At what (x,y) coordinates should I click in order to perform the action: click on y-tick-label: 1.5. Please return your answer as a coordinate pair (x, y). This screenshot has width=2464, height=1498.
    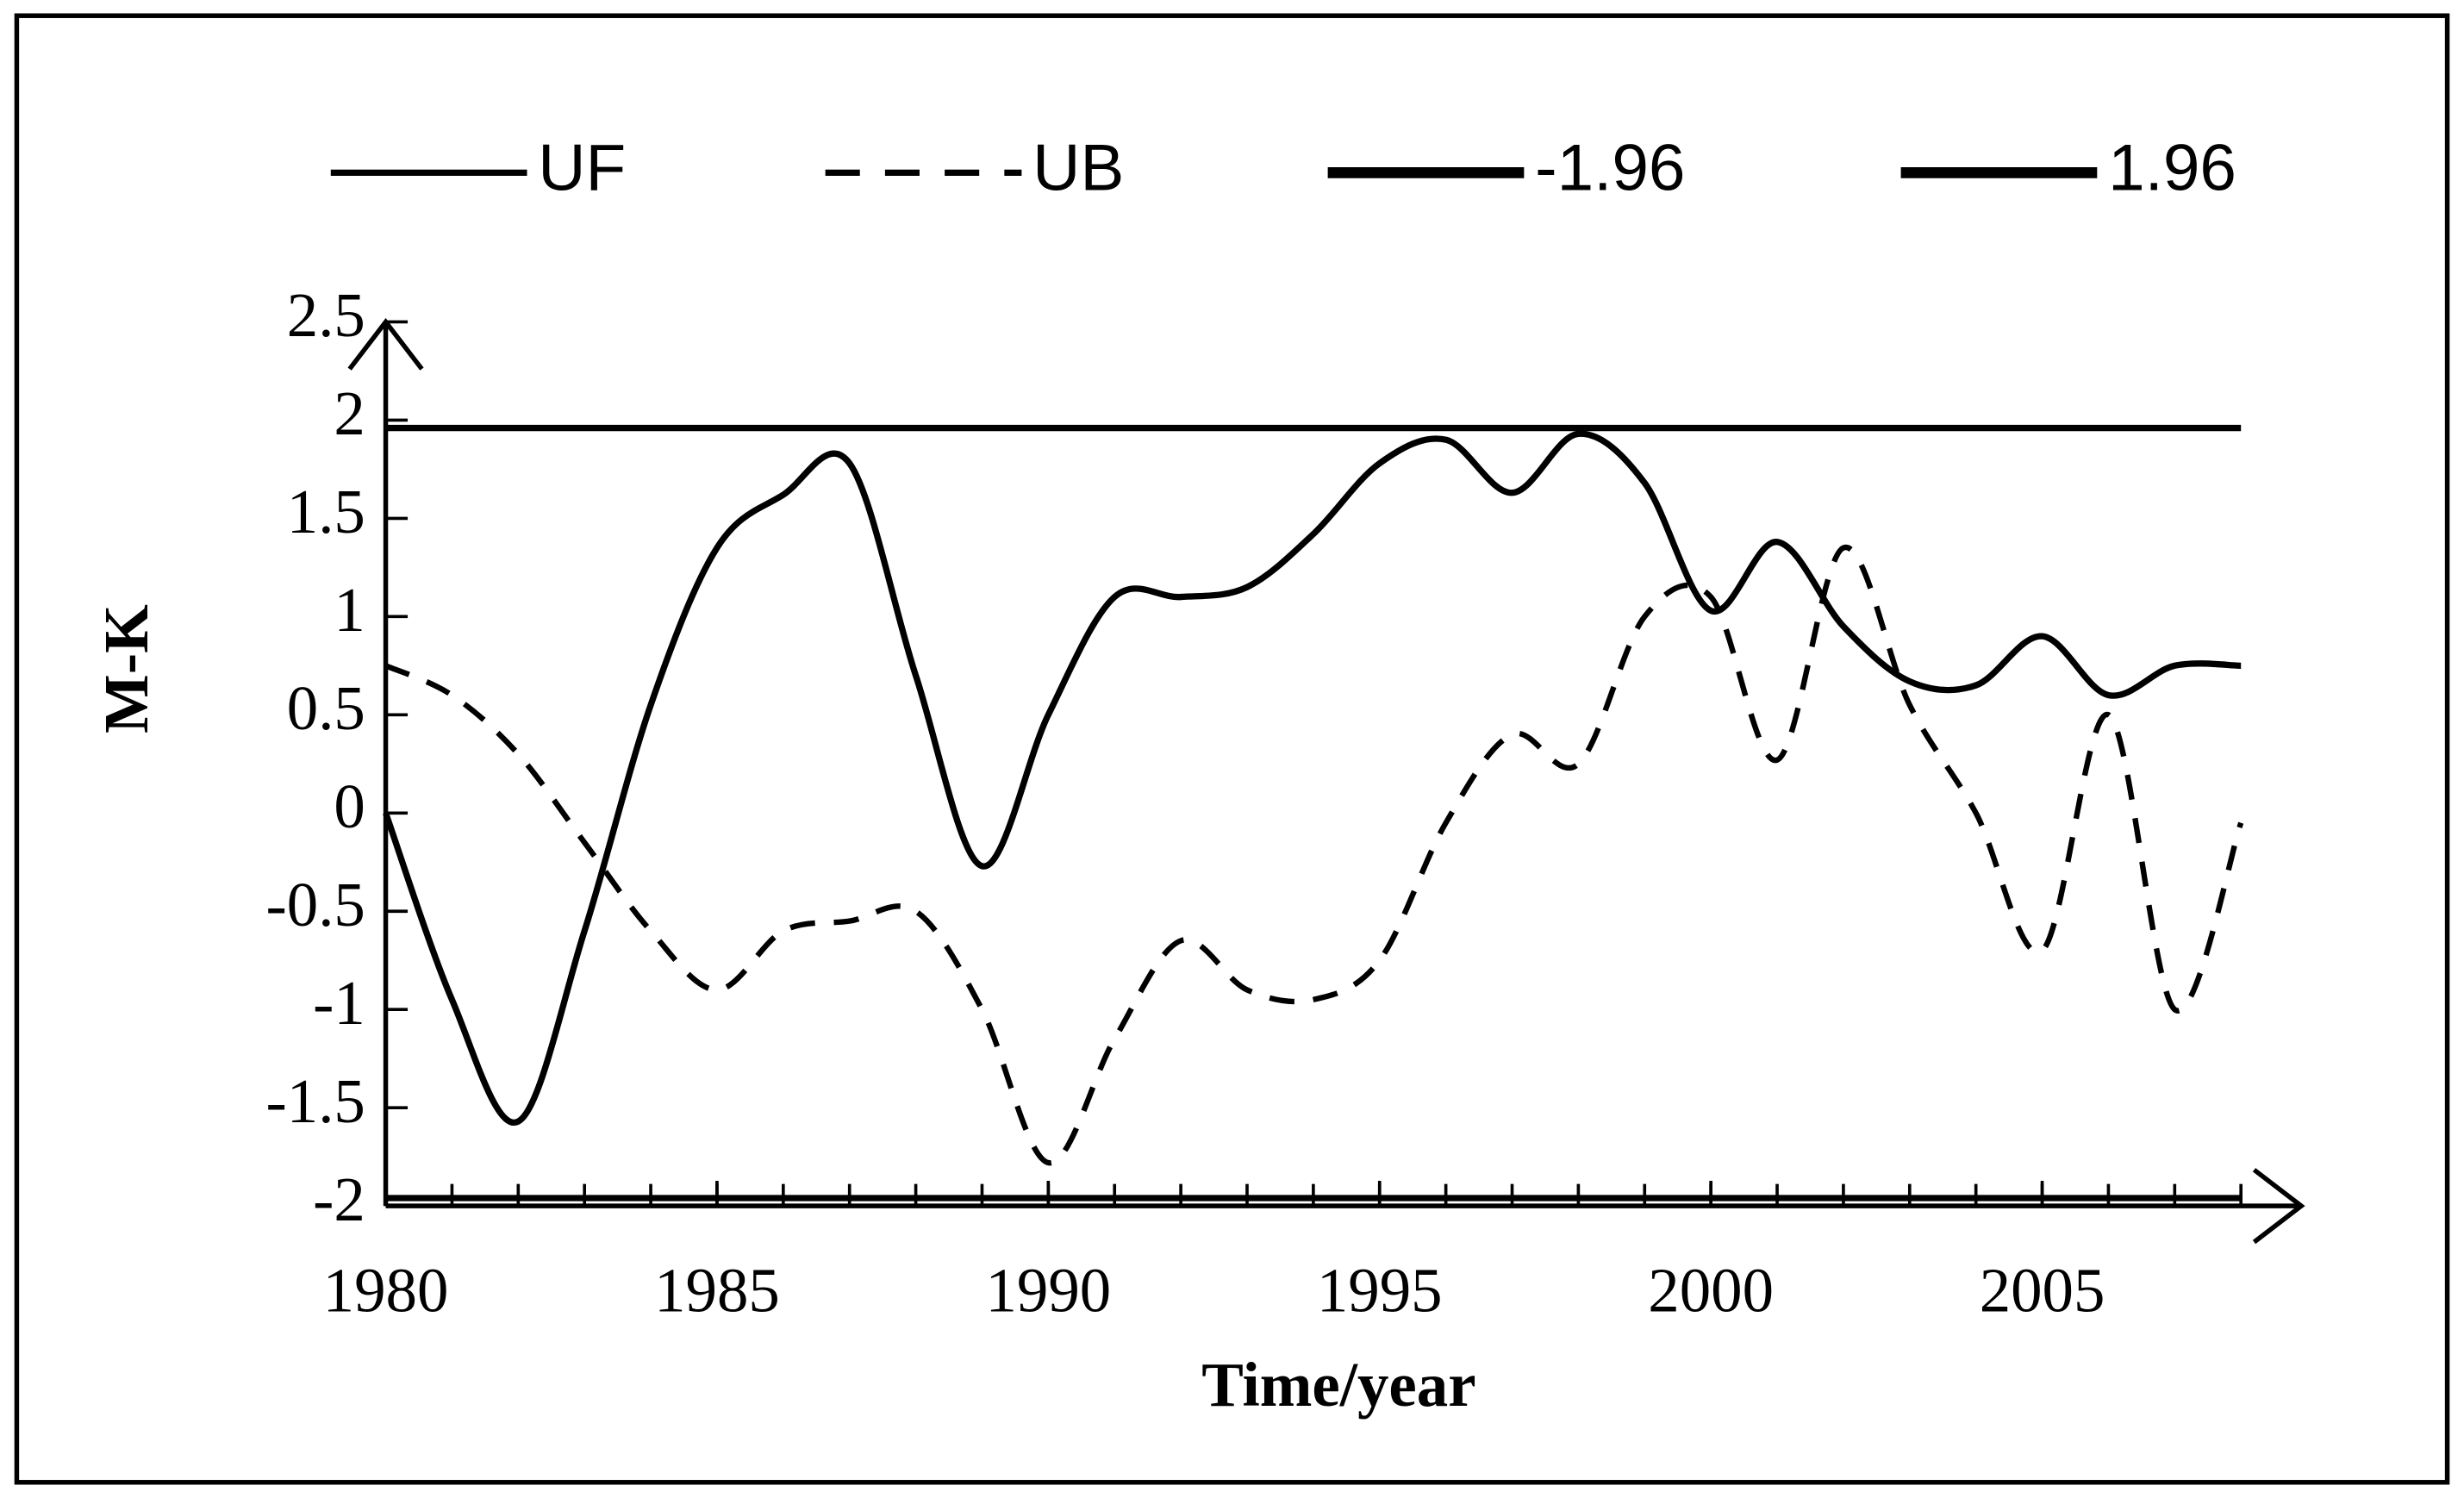
    Looking at the image, I should click on (326, 511).